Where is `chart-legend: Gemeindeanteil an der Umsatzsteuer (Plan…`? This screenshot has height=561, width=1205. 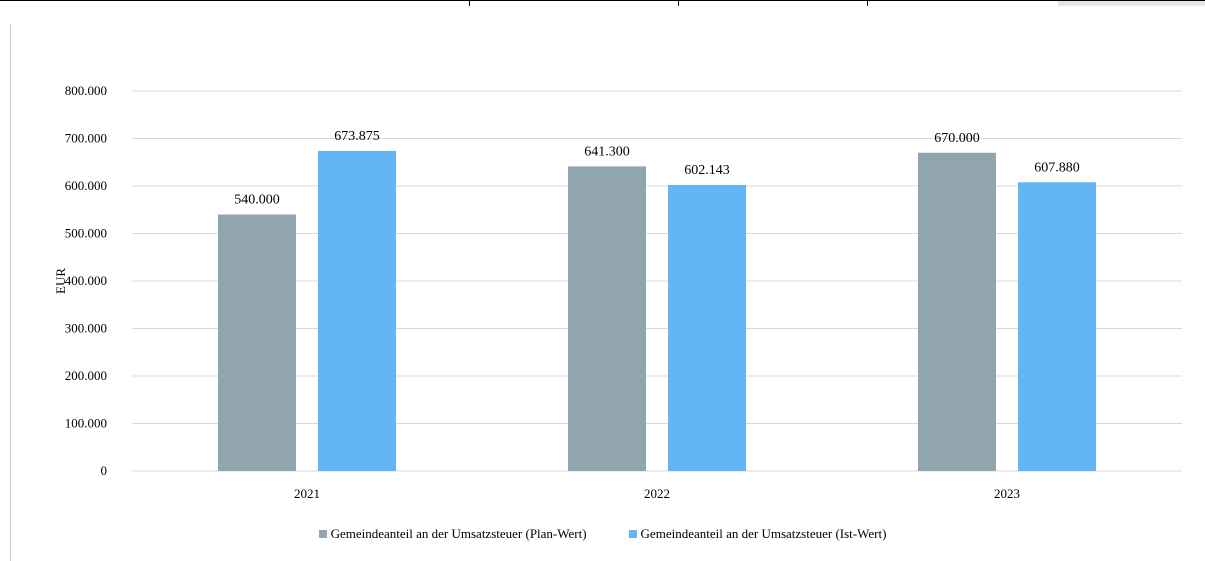
chart-legend: Gemeindeanteil an der Umsatzsteuer (Plan… is located at coordinates (602, 534).